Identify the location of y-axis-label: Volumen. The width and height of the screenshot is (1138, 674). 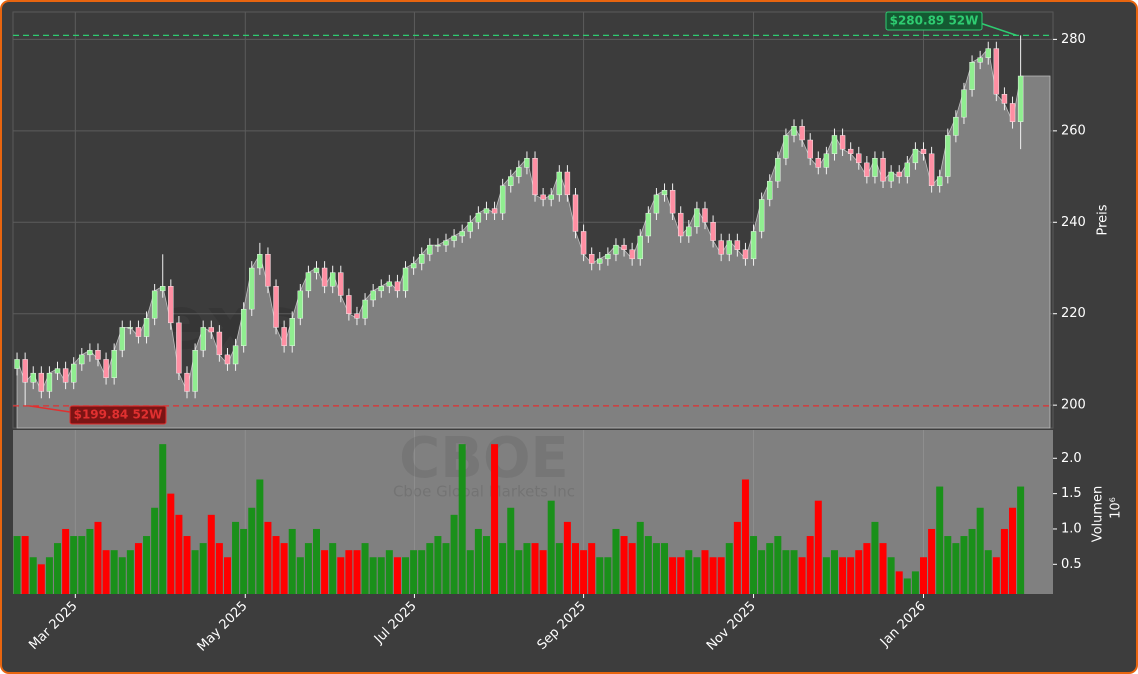
(1098, 514).